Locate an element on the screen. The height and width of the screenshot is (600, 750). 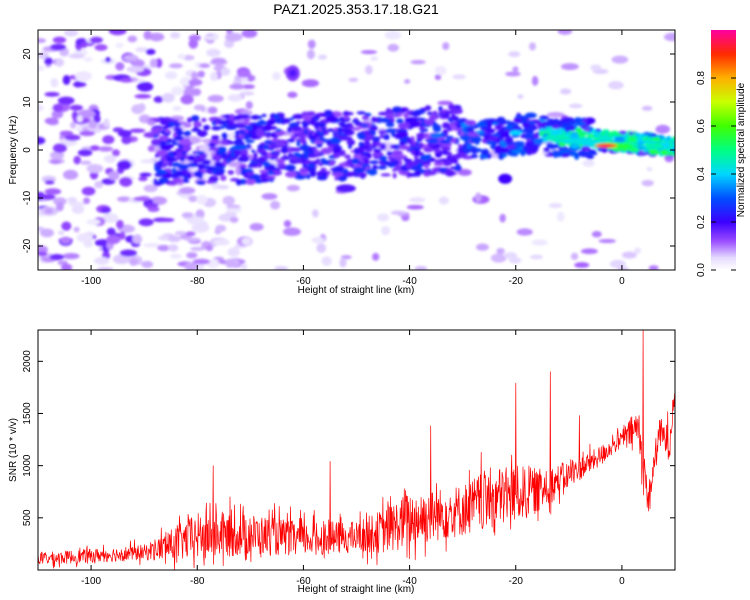
snr-x-tick-label: -40 is located at coordinates (409, 581).